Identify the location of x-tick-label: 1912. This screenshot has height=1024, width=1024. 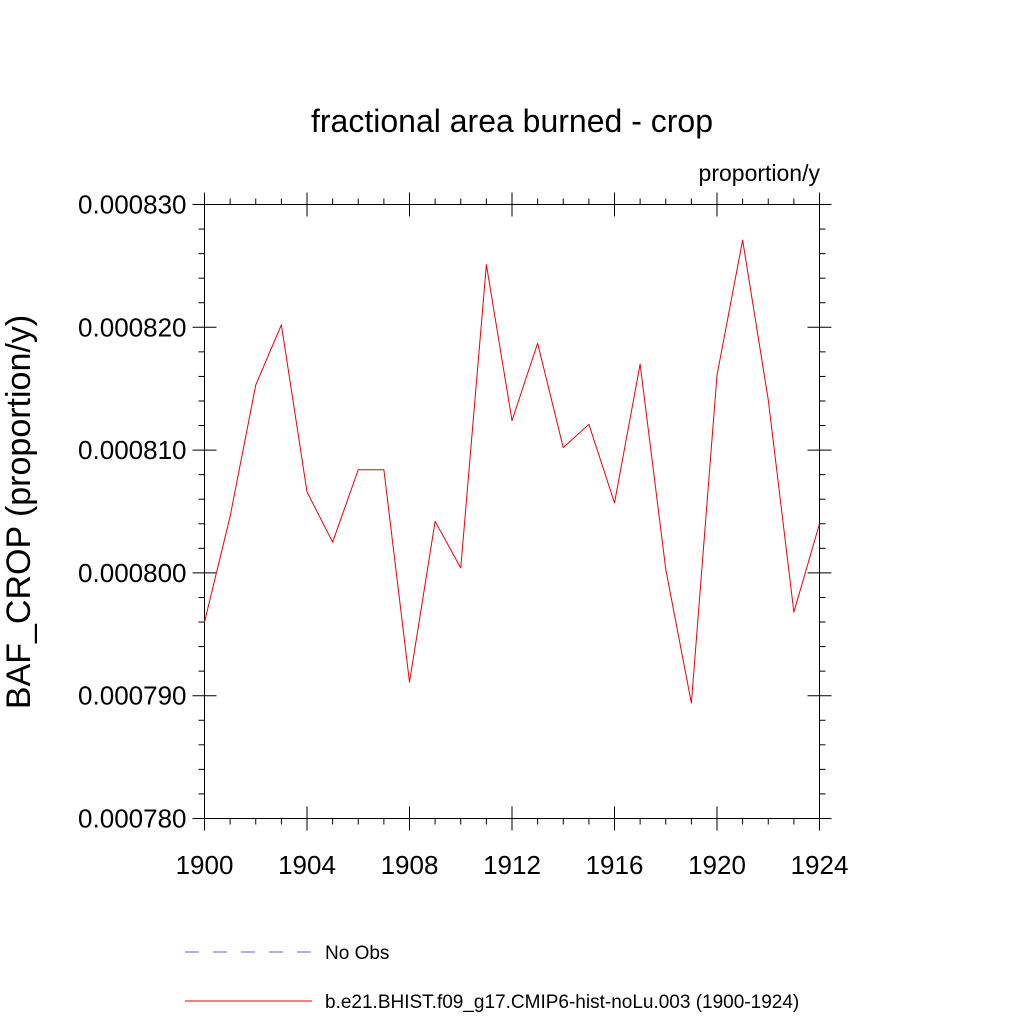
(512, 865).